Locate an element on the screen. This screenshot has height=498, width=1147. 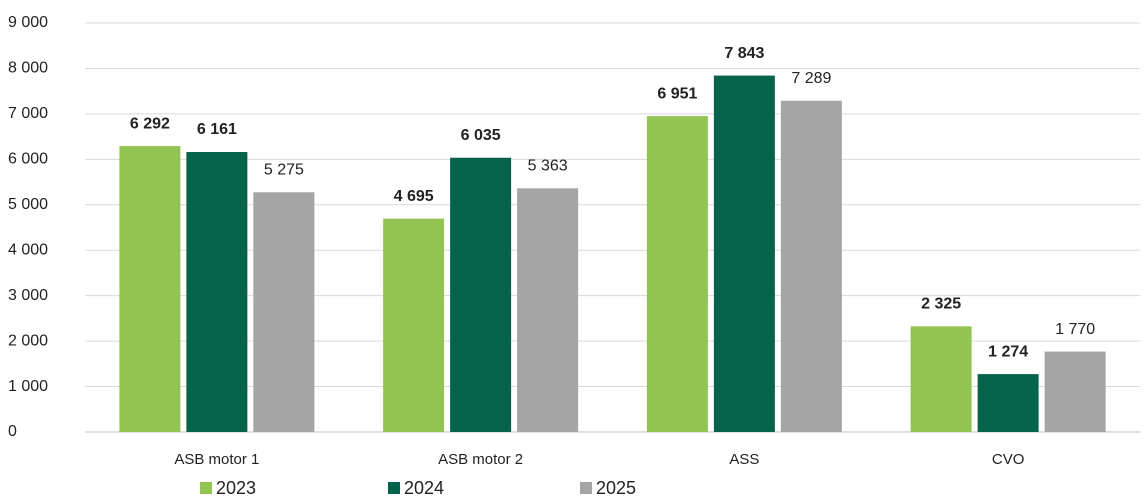
data-label: 2 325 is located at coordinates (941, 304).